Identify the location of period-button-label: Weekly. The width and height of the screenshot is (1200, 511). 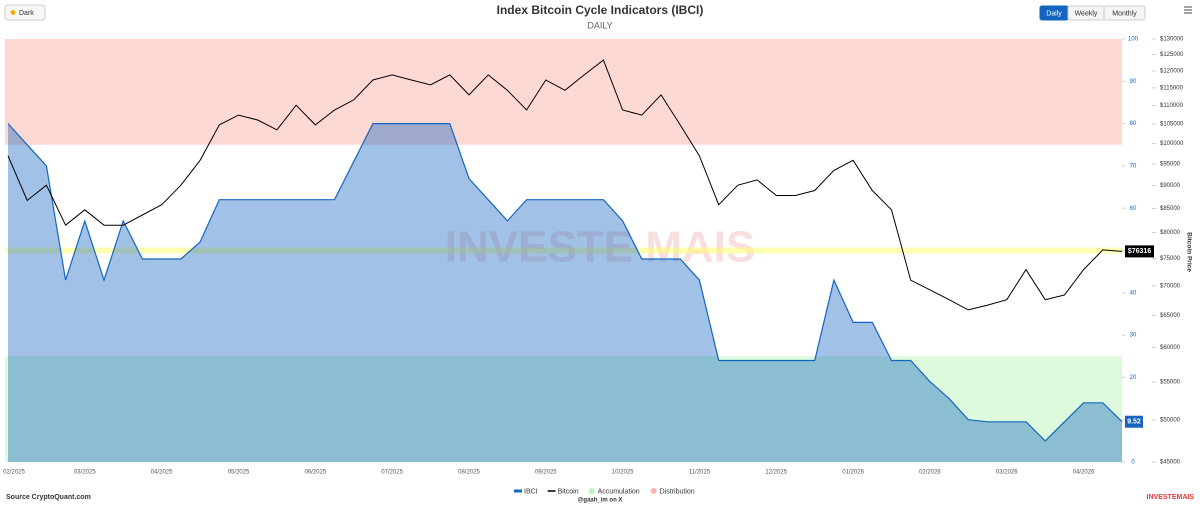
(1086, 13).